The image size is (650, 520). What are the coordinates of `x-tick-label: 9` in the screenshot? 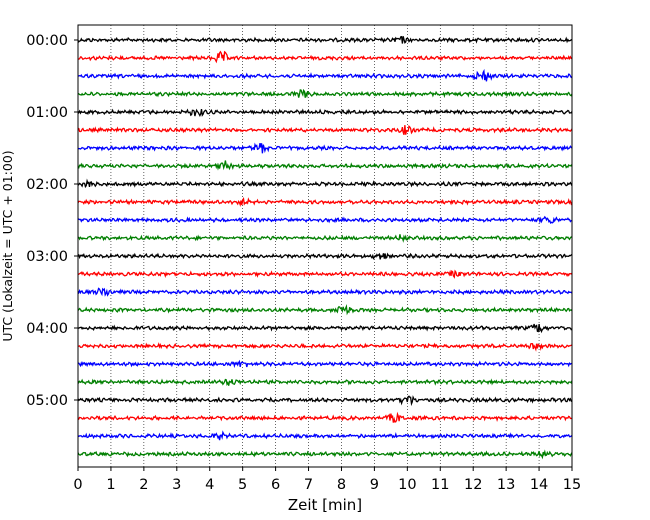 It's located at (374, 485).